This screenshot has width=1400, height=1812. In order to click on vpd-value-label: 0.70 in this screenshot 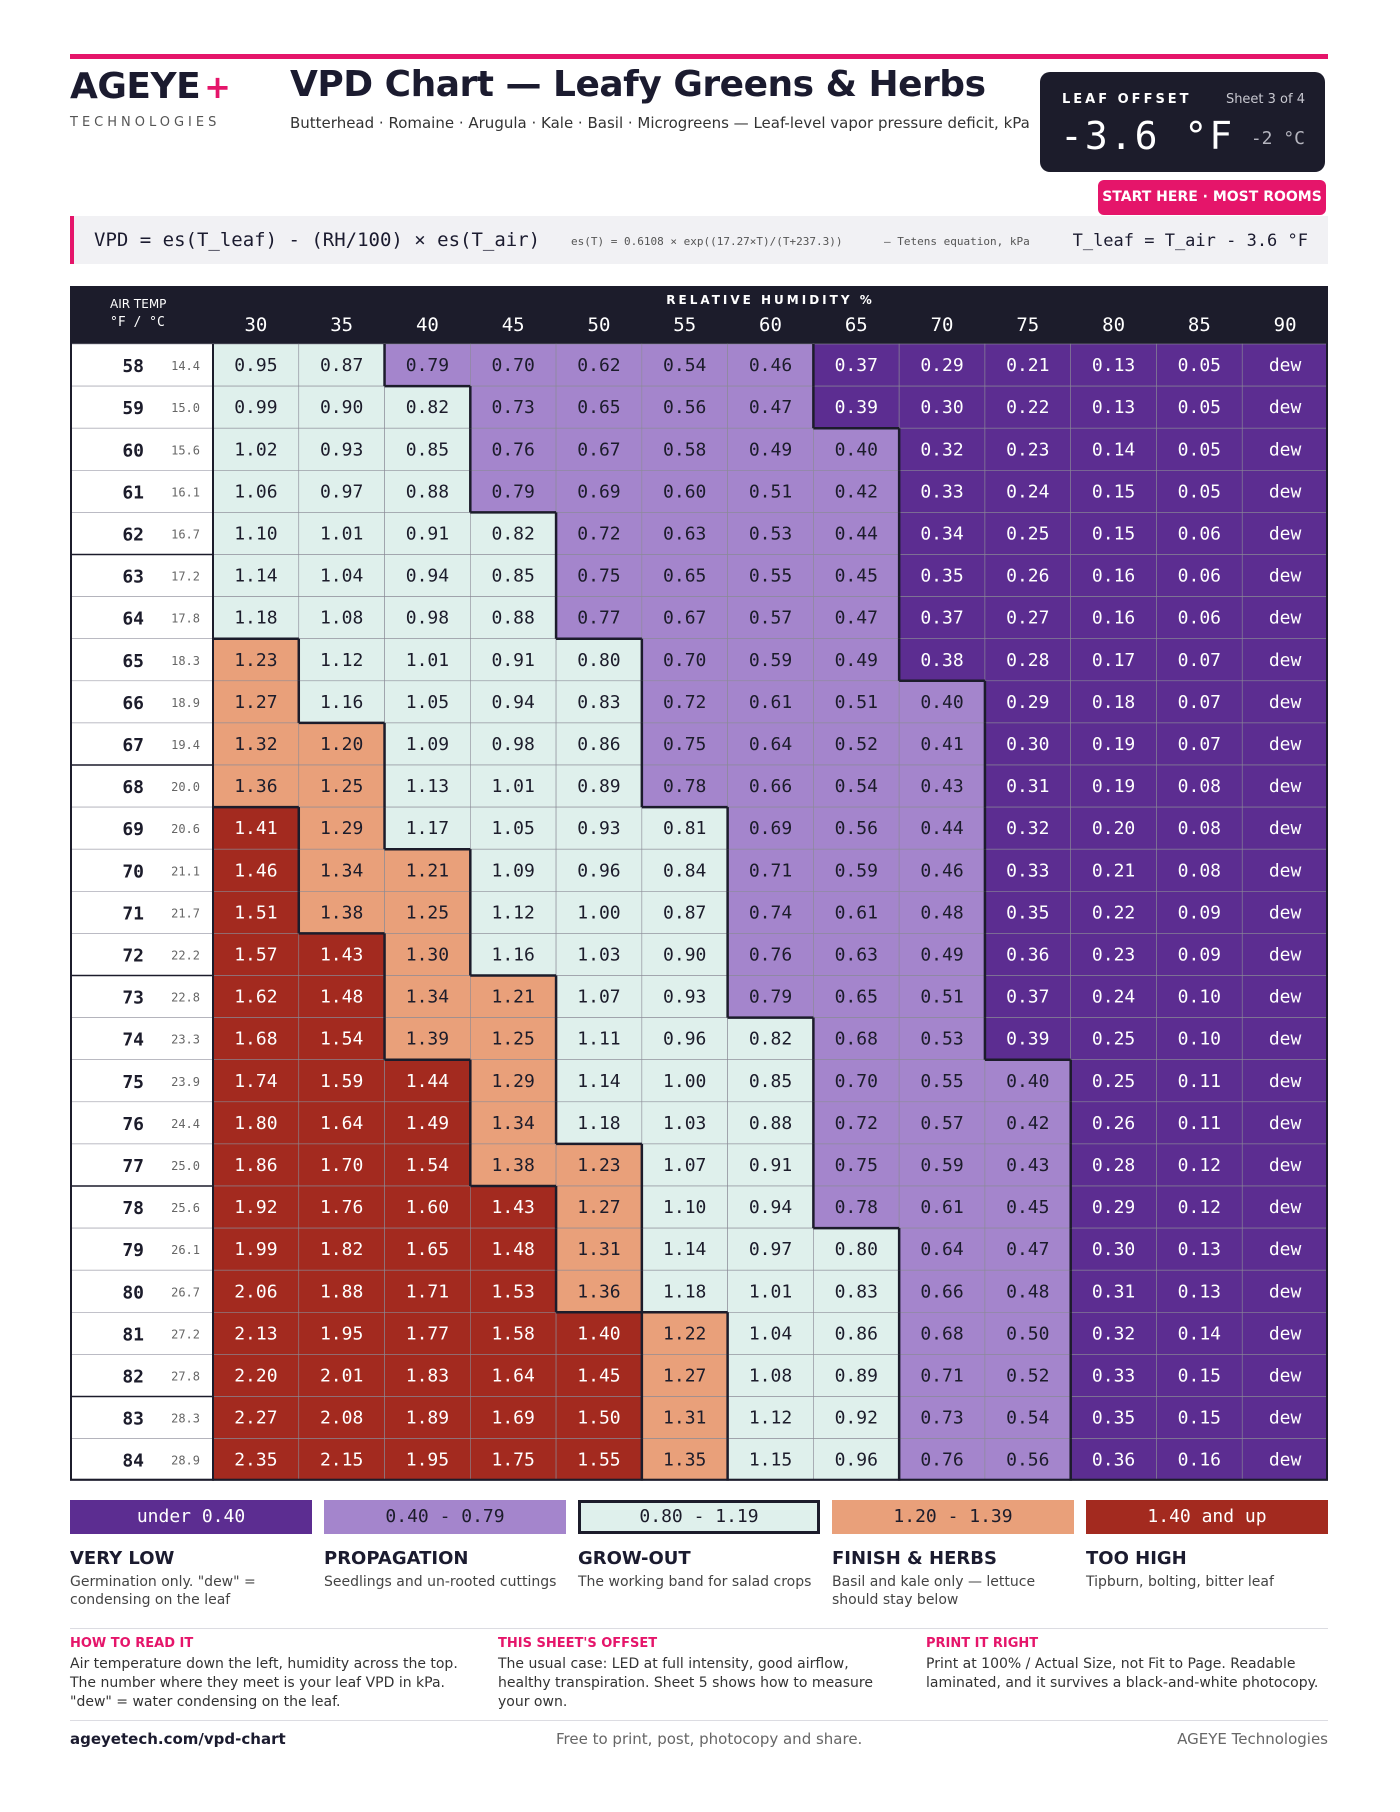, I will do `click(684, 660)`.